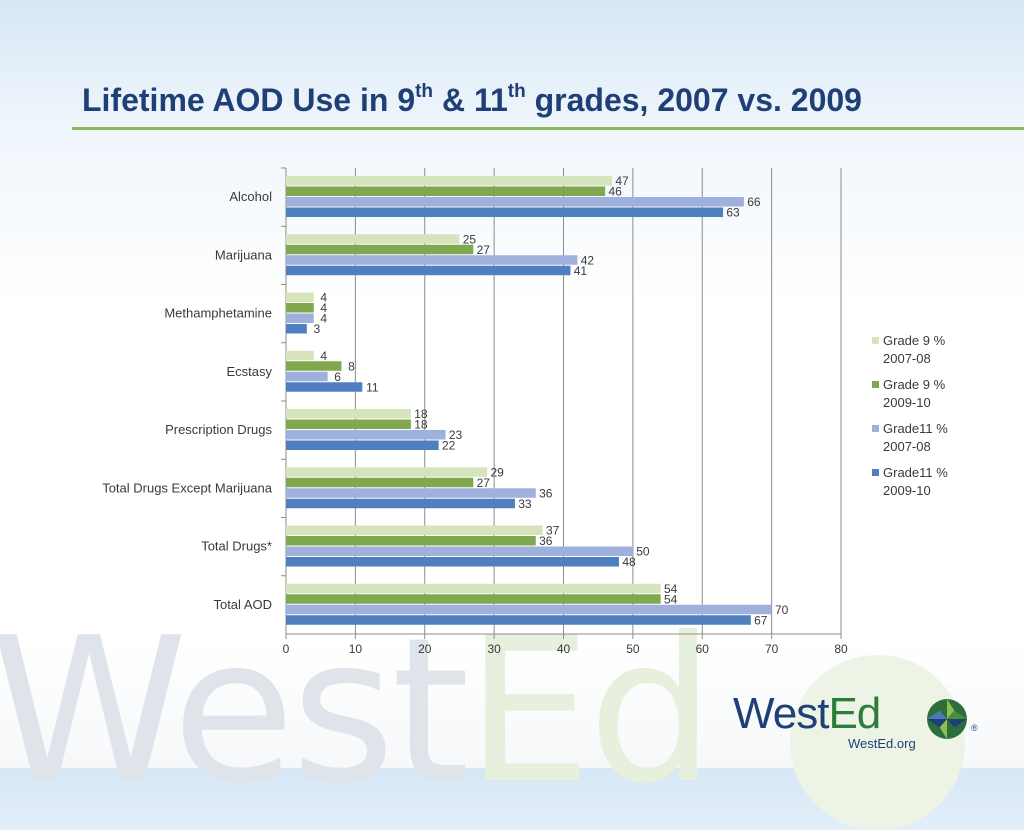 The image size is (1024, 830). Describe the element at coordinates (249, 100) in the screenshot. I see `title-part-a: Lifetime AOD Use in 9` at that location.